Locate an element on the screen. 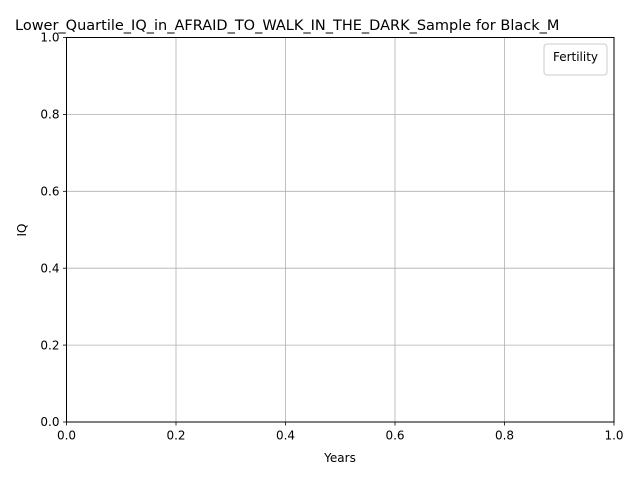  legend-title: Fertility is located at coordinates (575, 57).